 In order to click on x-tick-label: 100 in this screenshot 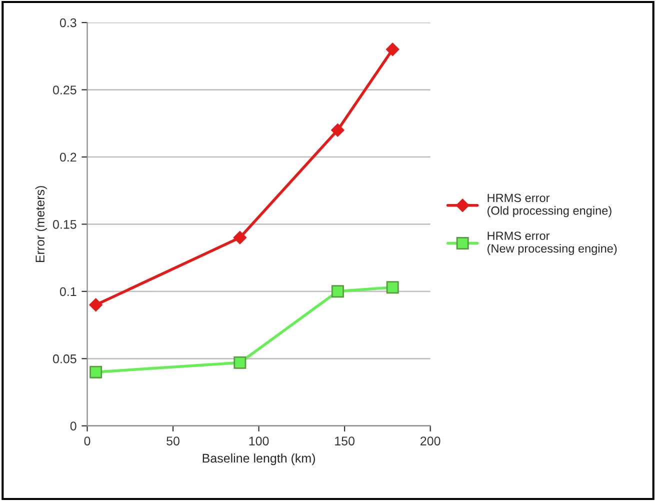, I will do `click(259, 441)`.